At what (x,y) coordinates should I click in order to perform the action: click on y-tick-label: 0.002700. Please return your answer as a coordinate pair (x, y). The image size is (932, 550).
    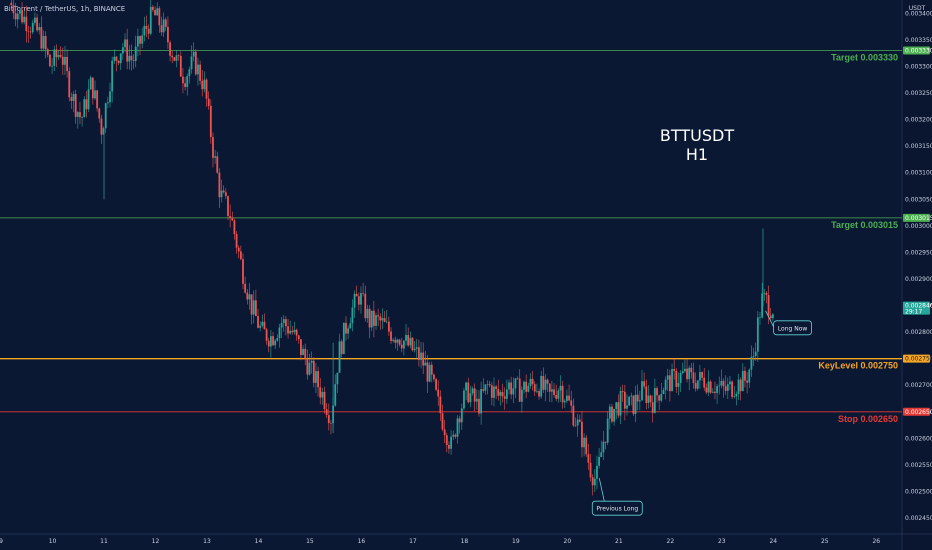
    Looking at the image, I should click on (918, 385).